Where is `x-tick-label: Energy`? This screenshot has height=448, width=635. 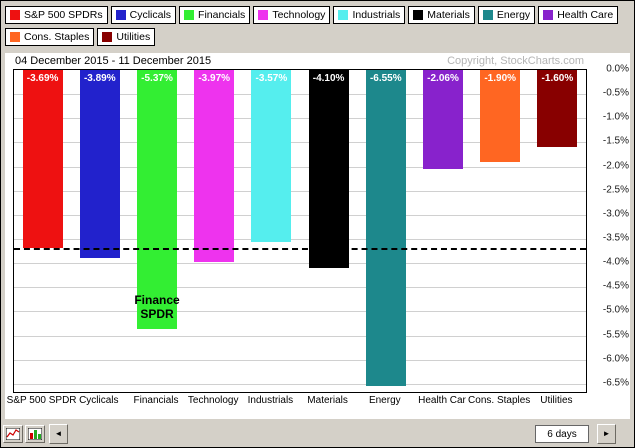 x-tick-label: Energy is located at coordinates (384, 400).